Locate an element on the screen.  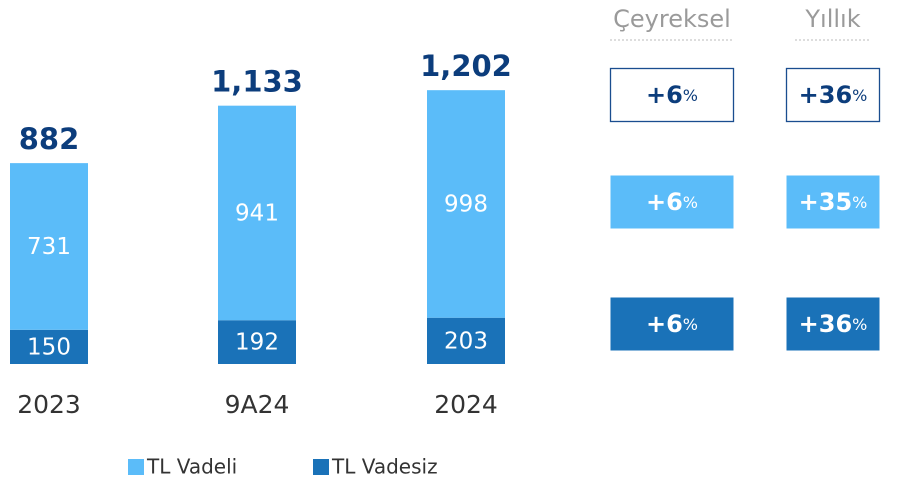
total-label: 882 is located at coordinates (49, 139).